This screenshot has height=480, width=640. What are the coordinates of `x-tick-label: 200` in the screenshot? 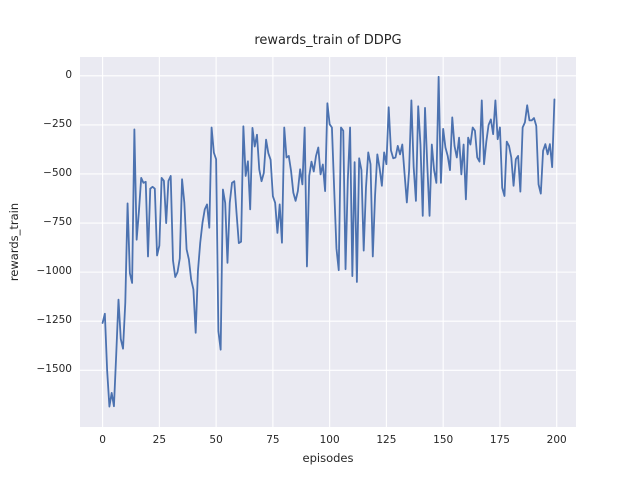 It's located at (556, 440).